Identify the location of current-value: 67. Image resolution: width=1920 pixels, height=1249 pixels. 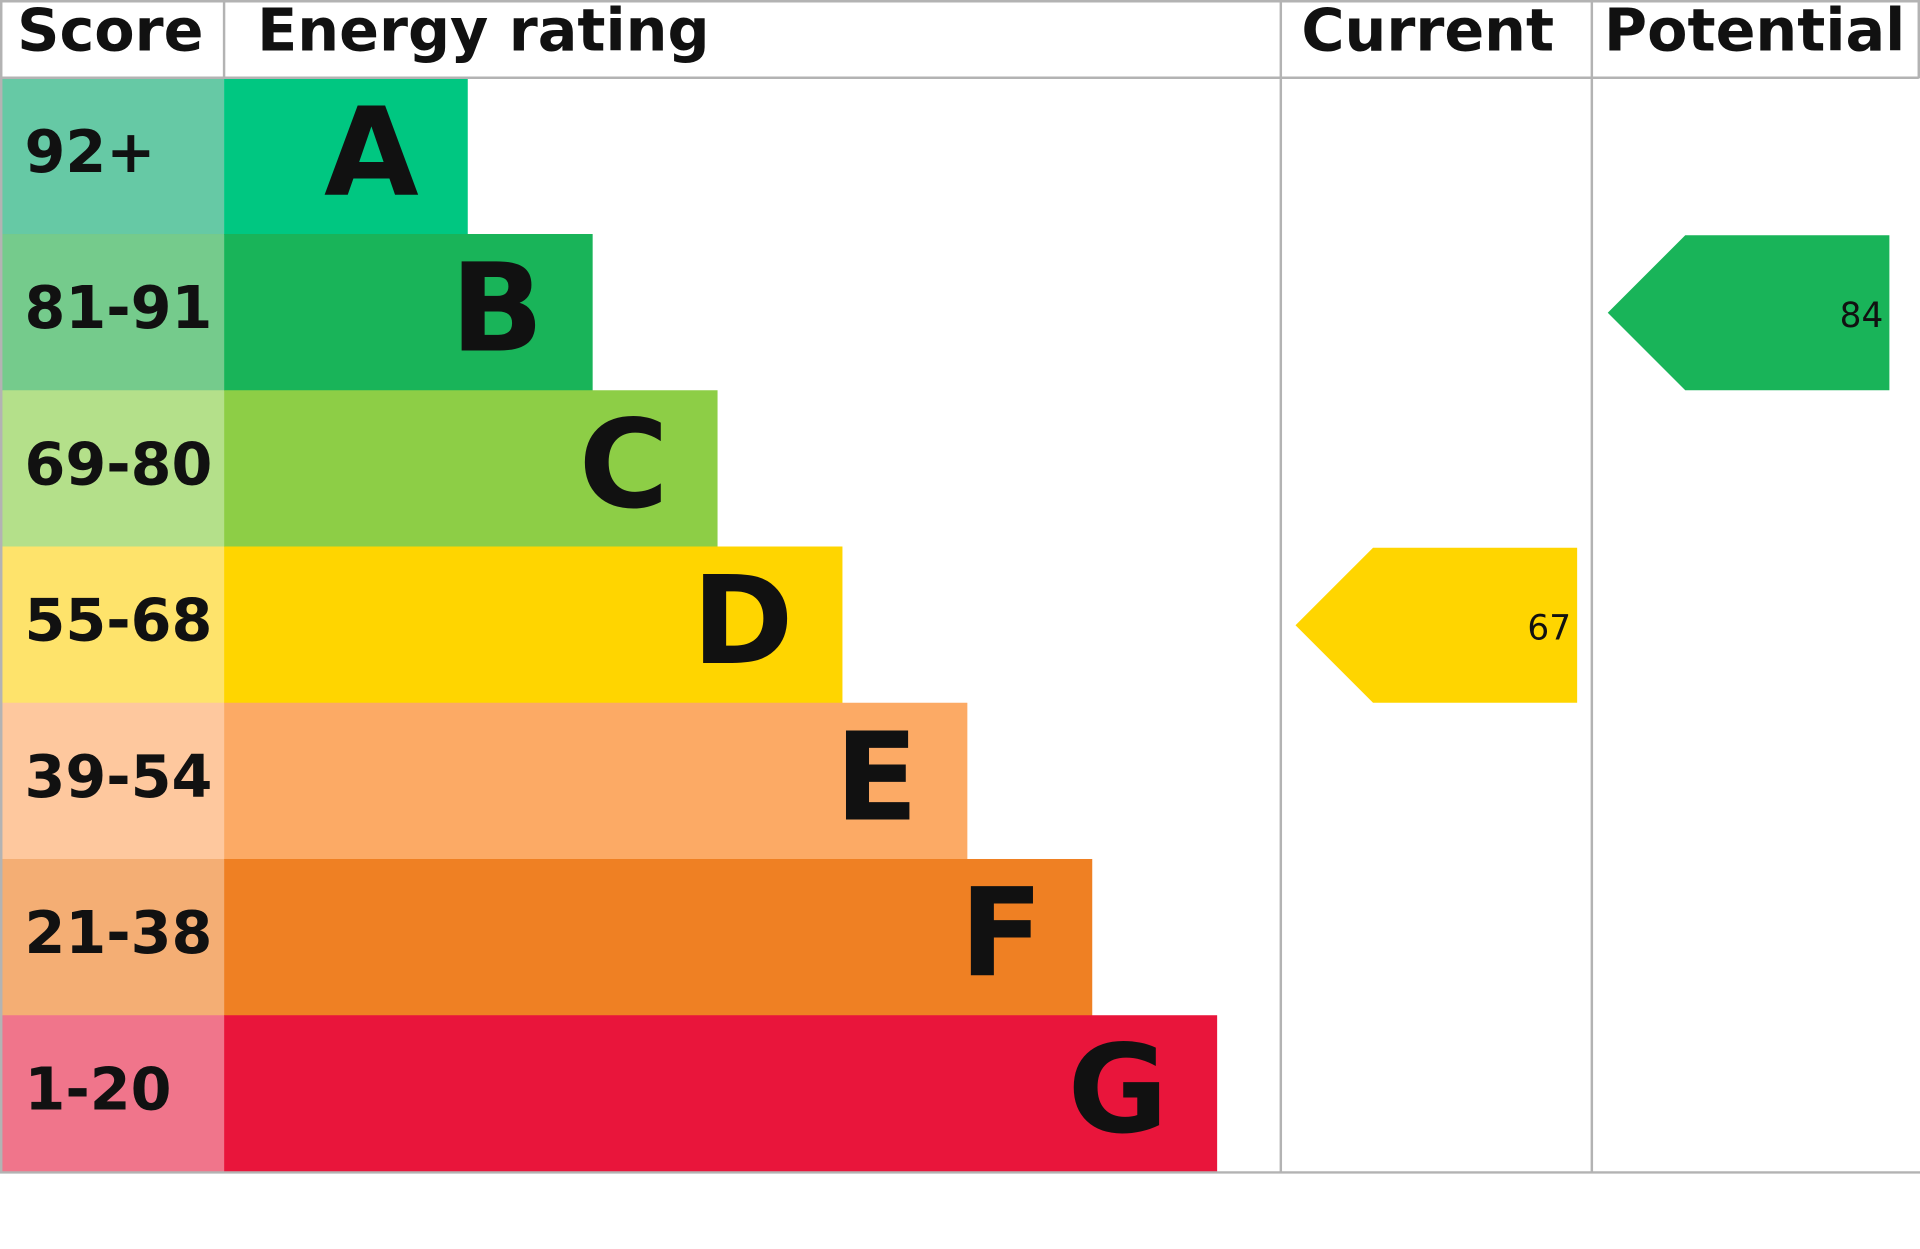
(1549, 629).